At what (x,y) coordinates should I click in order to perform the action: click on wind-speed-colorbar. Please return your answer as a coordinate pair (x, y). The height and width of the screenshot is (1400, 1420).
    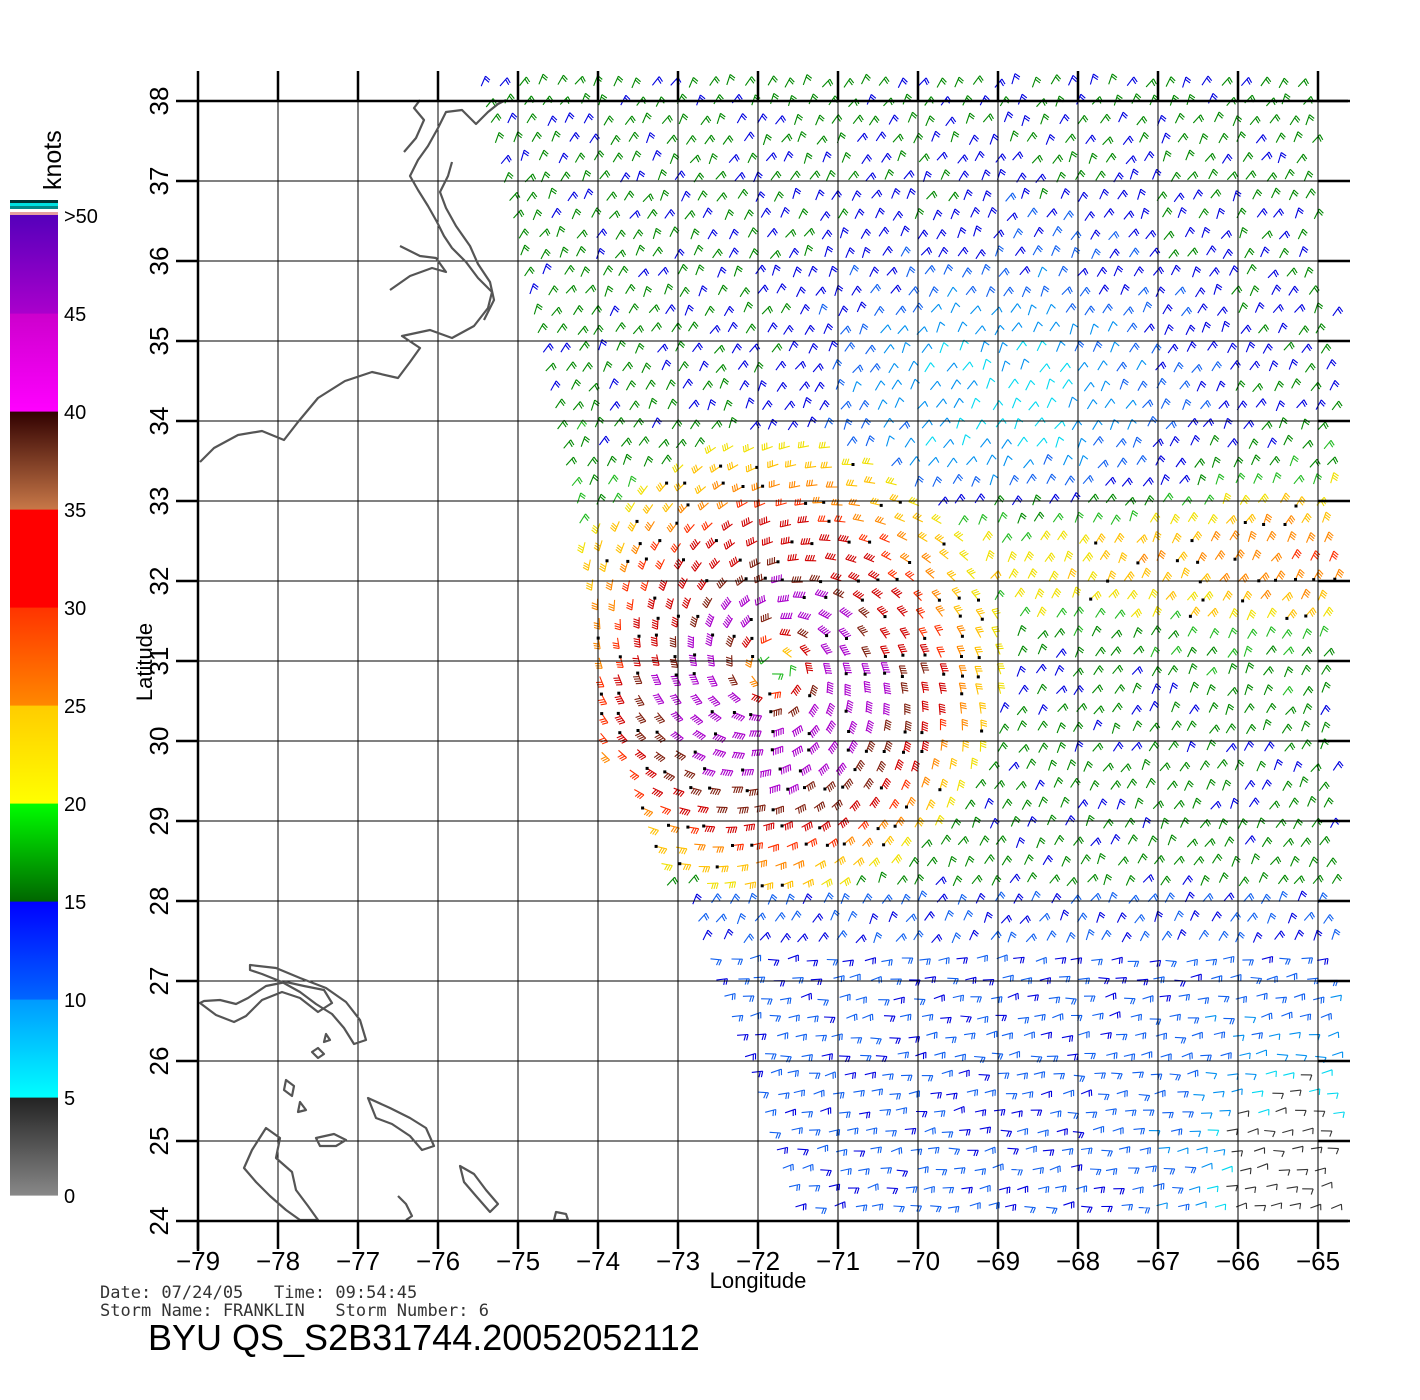
    Looking at the image, I should click on (34, 698).